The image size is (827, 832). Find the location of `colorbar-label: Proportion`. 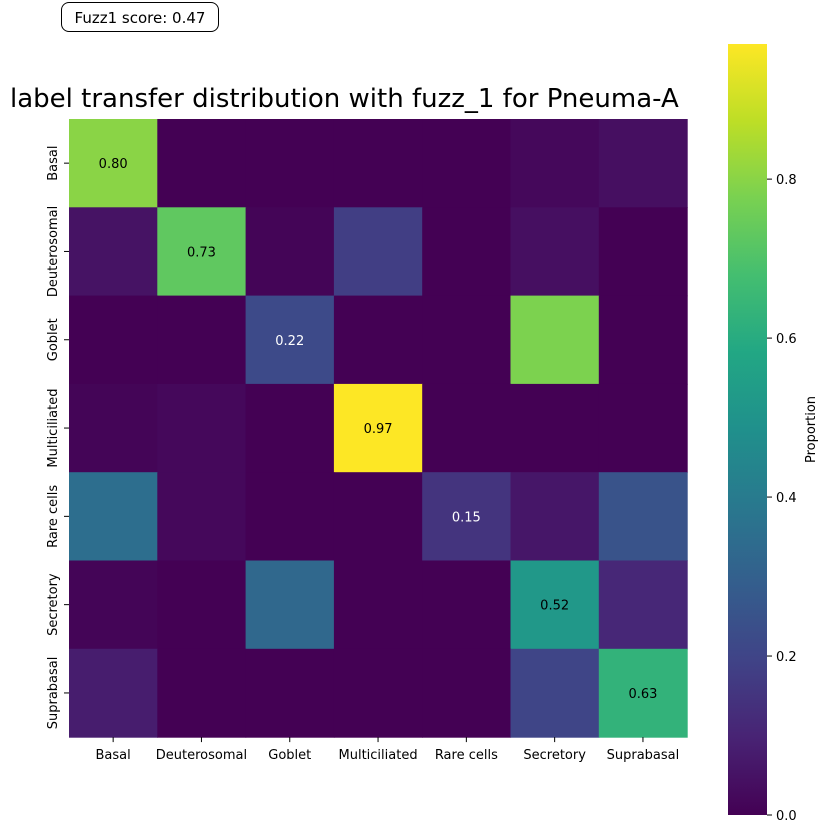

colorbar-label: Proportion is located at coordinates (811, 429).